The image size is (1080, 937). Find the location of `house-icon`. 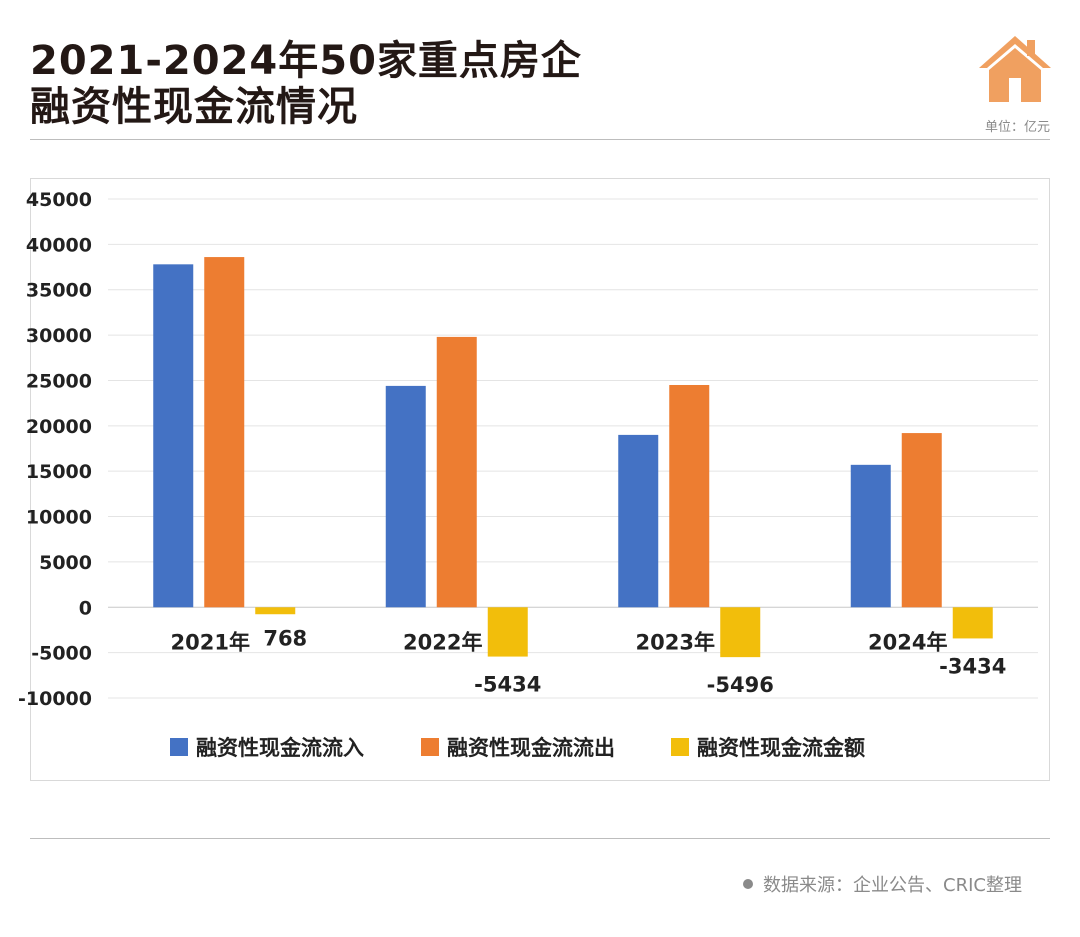

house-icon is located at coordinates (1015, 69).